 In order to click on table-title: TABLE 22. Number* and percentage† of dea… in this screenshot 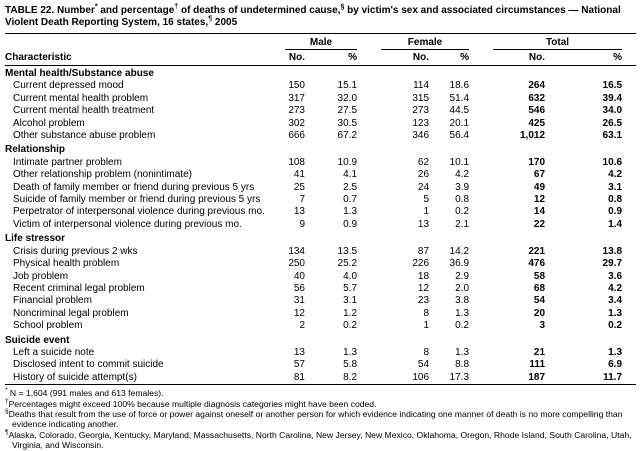, I will do `click(320, 16)`.